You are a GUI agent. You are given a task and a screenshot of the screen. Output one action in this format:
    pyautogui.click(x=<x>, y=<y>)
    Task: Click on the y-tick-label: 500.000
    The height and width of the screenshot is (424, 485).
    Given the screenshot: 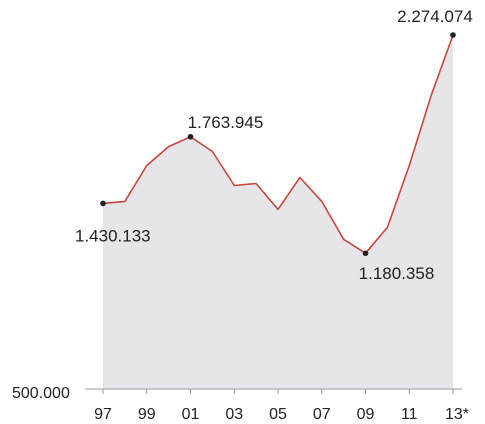 What is the action you would take?
    pyautogui.click(x=41, y=393)
    